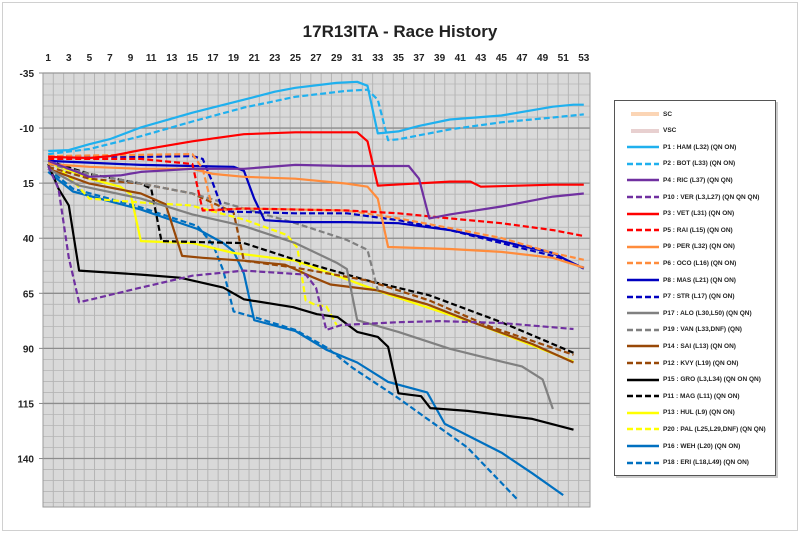 The image size is (800, 533). I want to click on x-tick-label: 49, so click(543, 58).